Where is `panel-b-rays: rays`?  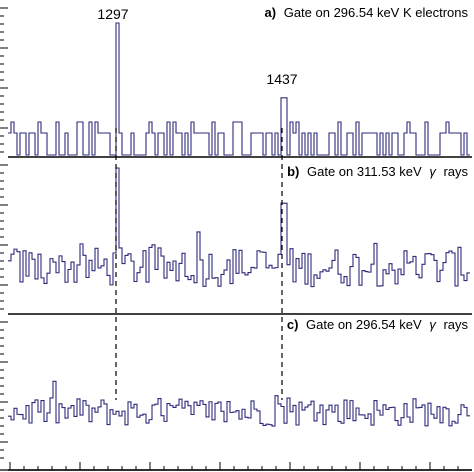 panel-b-rays: rays is located at coordinates (455, 171).